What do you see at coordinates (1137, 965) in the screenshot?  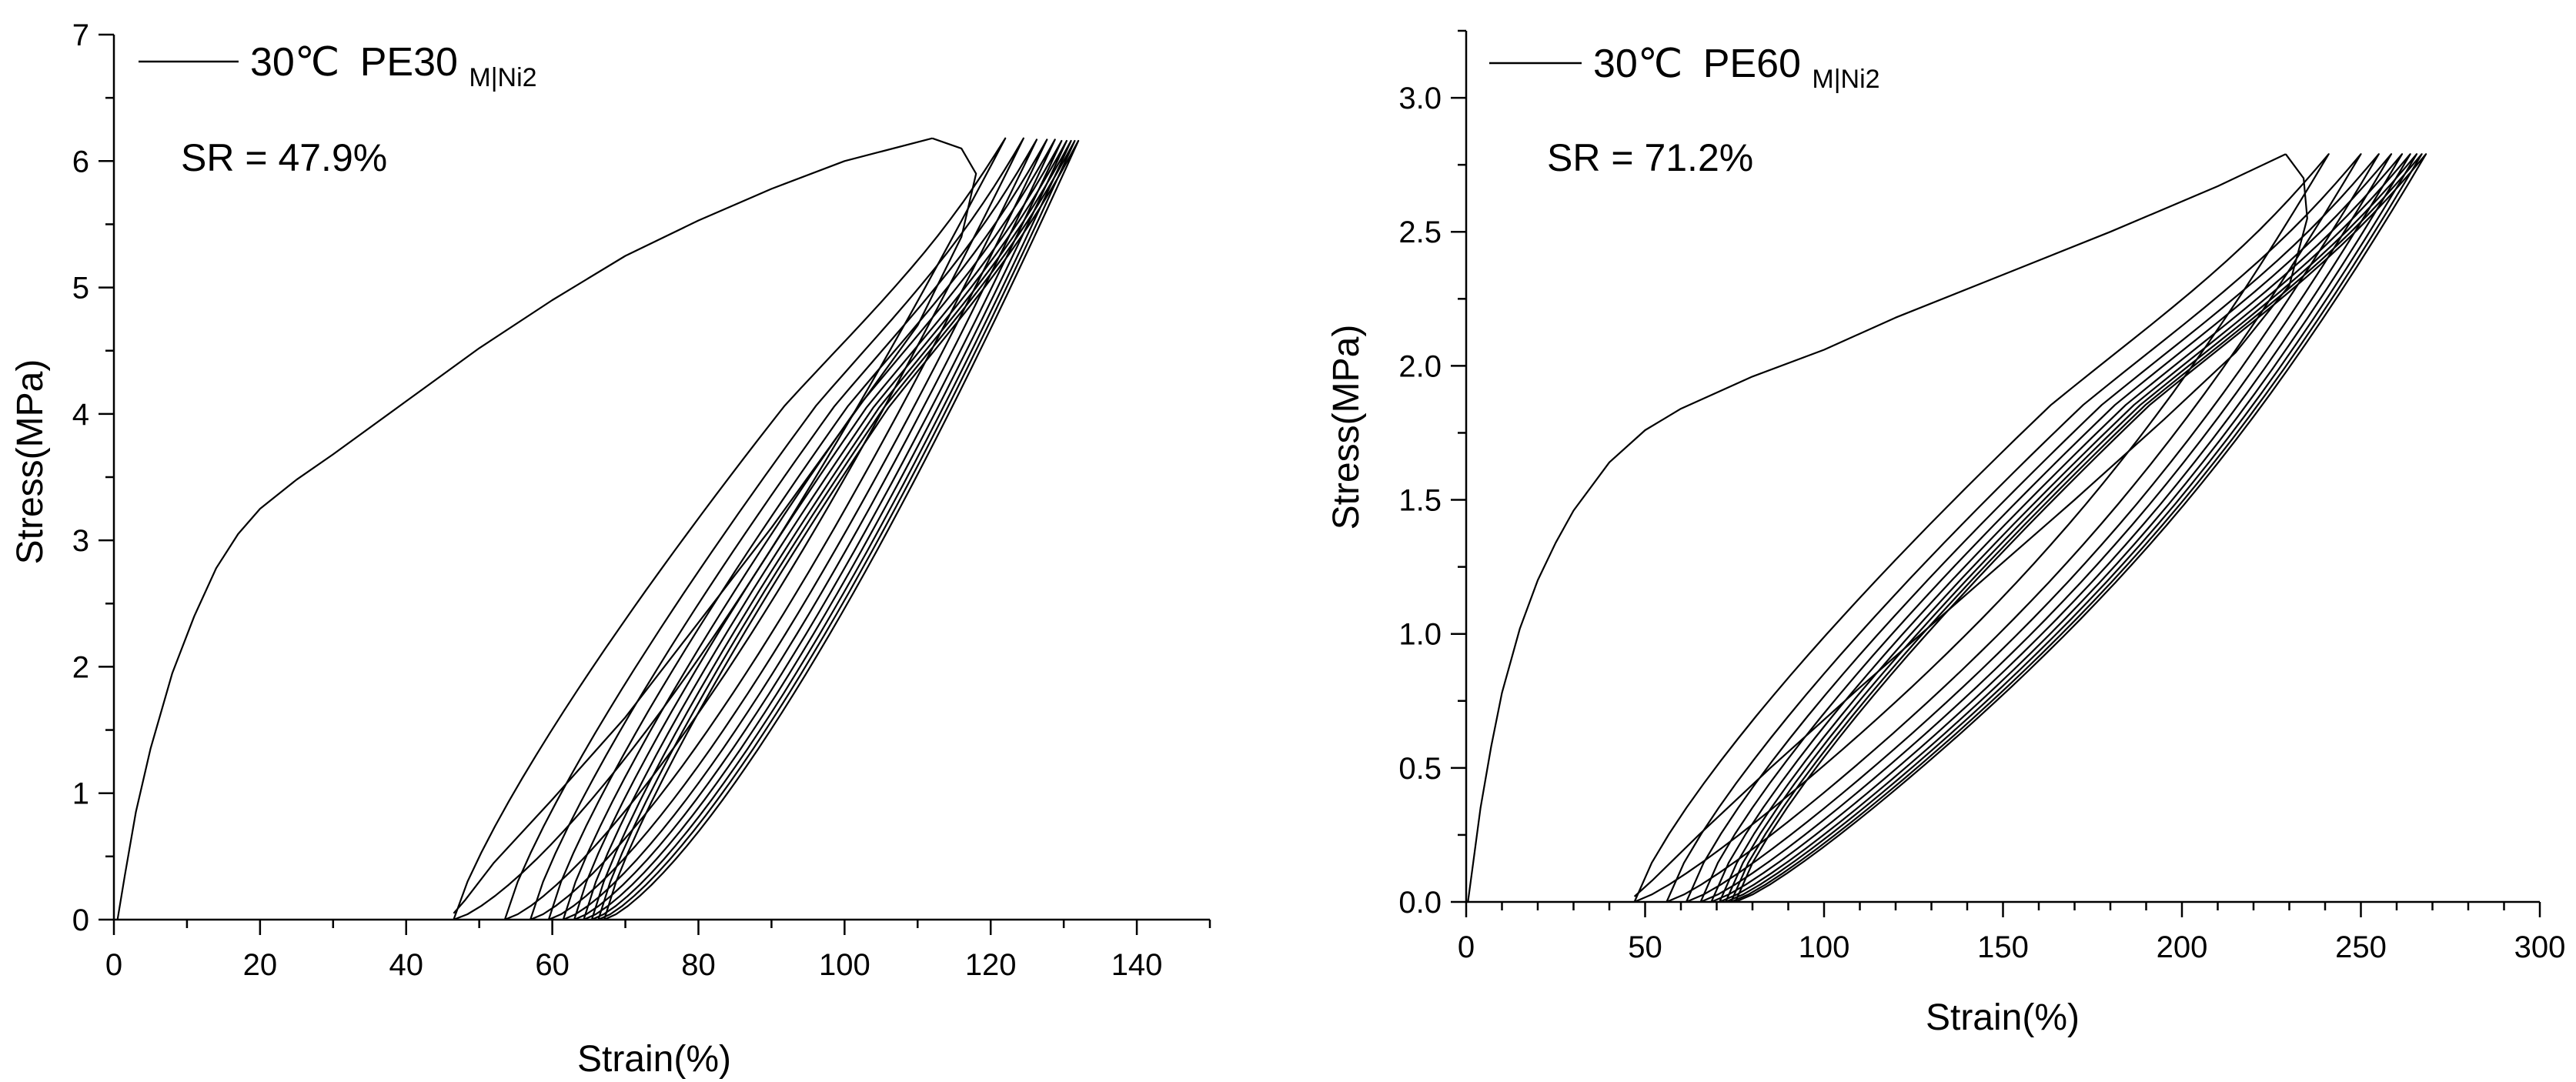 I see `x-tick-label: 140` at bounding box center [1137, 965].